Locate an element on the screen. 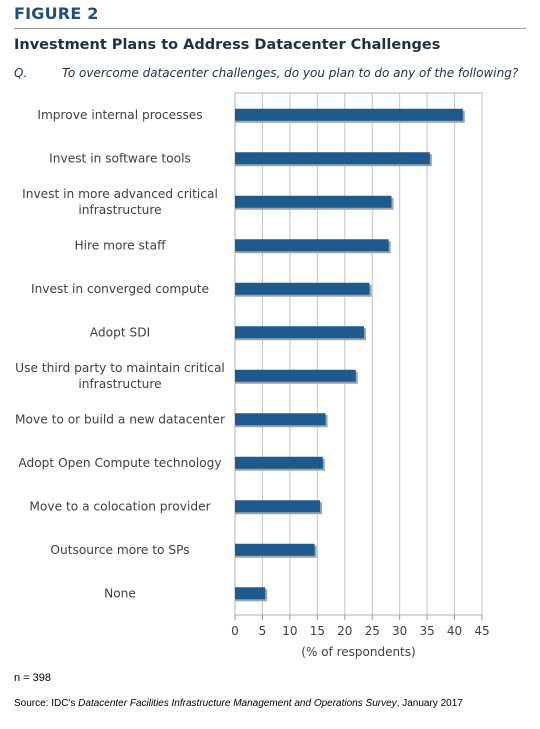 This screenshot has width=540, height=729. x-tick-label: 40 is located at coordinates (454, 631).